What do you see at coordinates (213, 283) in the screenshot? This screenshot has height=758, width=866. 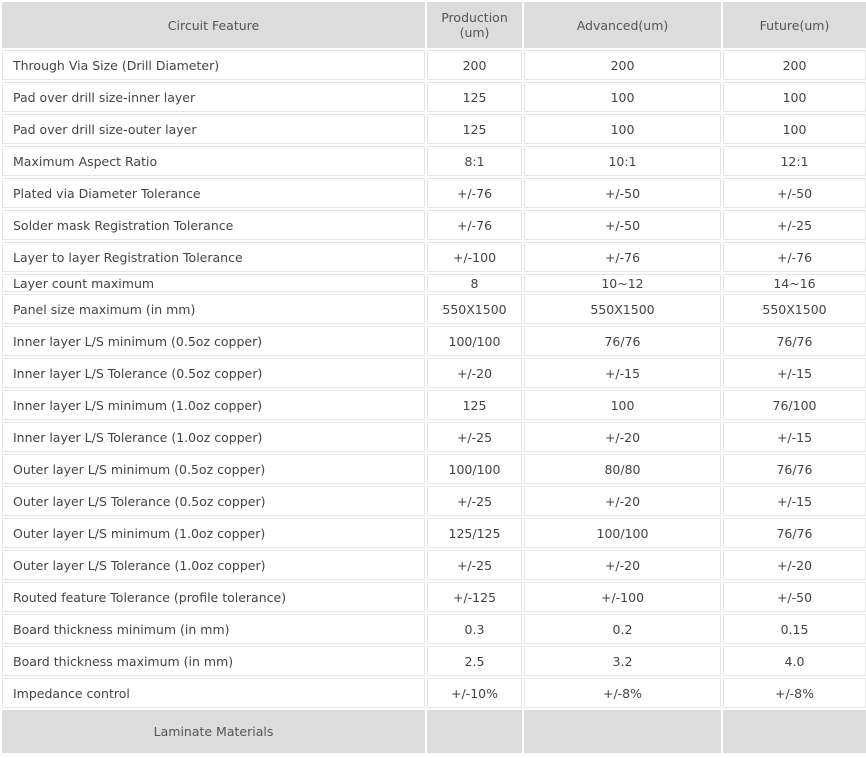 I see `feature-cell: Layer count maximum` at bounding box center [213, 283].